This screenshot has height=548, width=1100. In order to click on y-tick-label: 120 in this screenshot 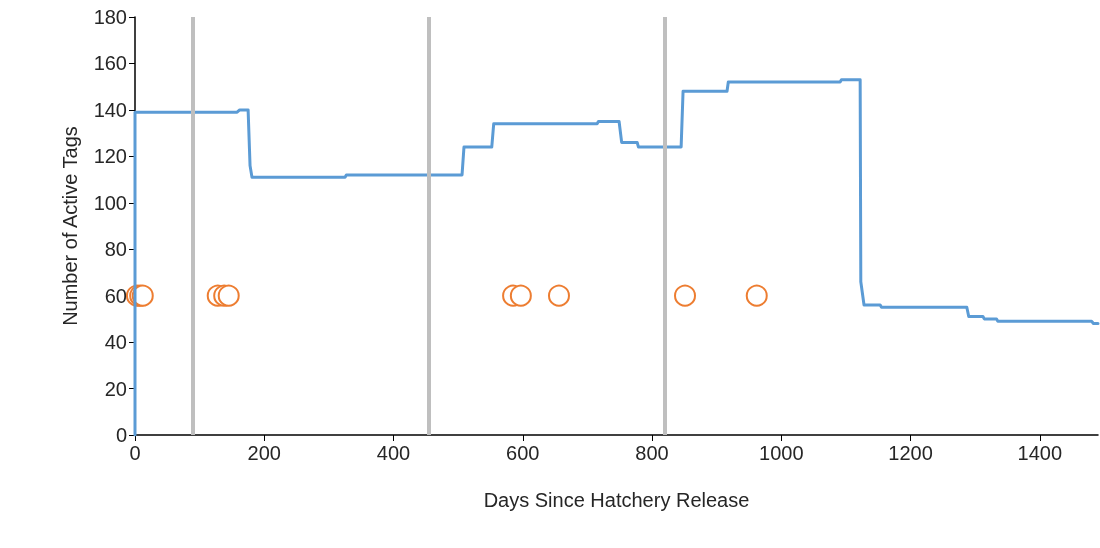, I will do `click(110, 156)`.